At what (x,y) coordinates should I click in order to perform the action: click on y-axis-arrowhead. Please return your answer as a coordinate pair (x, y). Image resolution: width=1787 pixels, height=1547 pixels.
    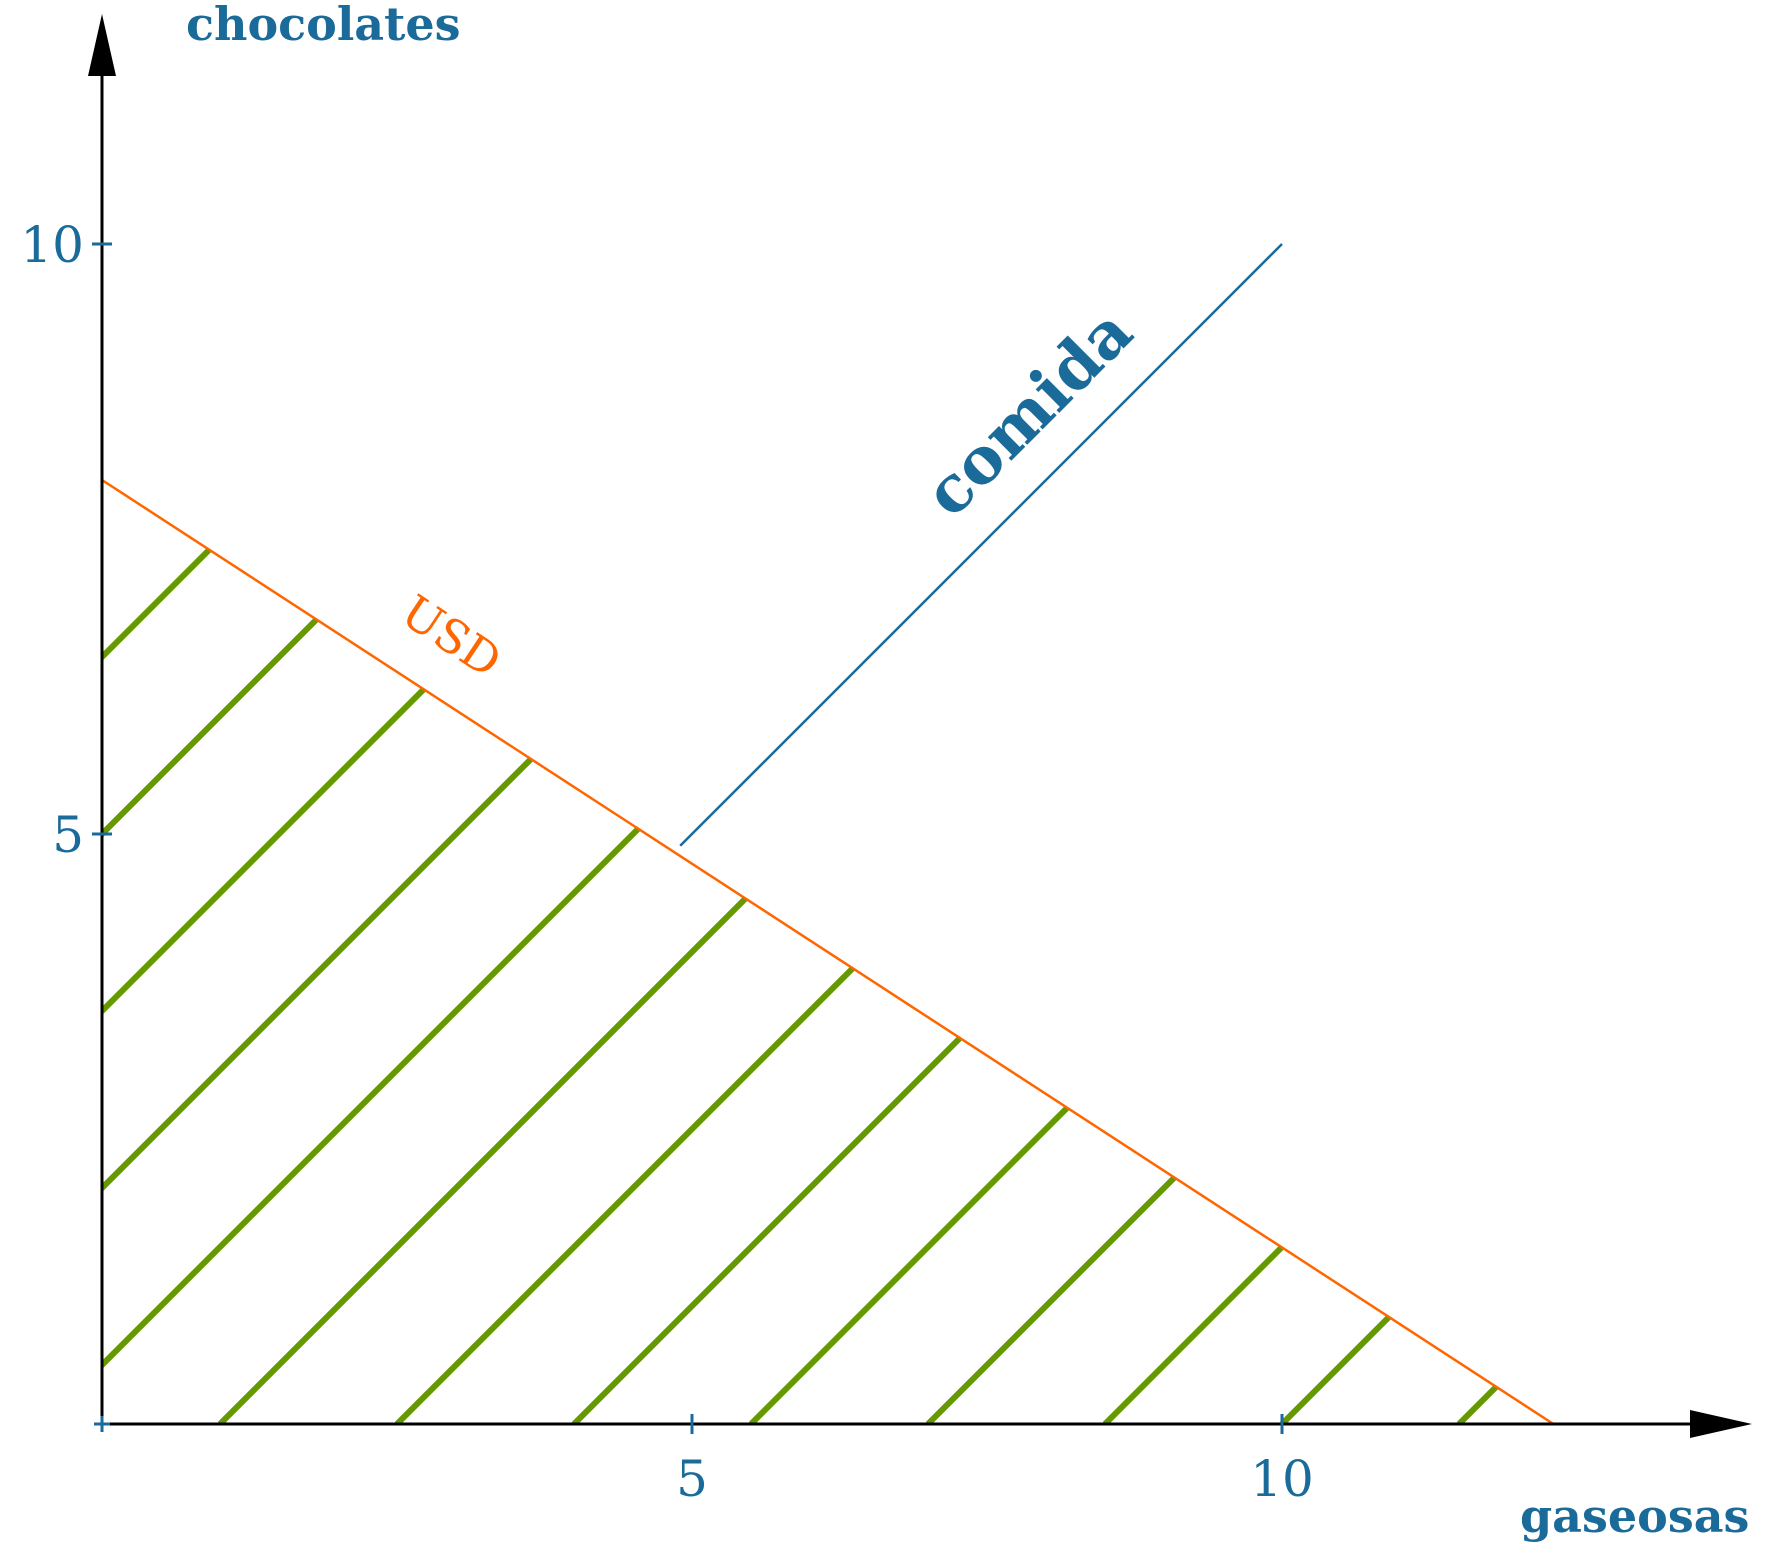
    Looking at the image, I should click on (102, 45).